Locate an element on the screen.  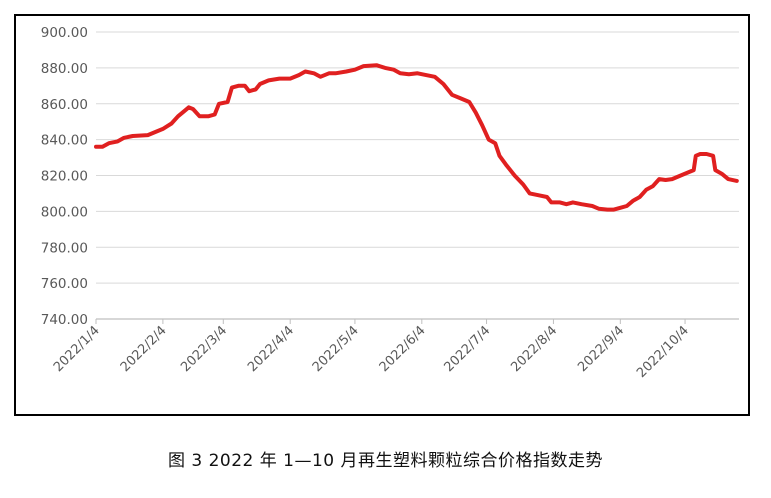
y-tick-label: 800.00 is located at coordinates (64, 212).